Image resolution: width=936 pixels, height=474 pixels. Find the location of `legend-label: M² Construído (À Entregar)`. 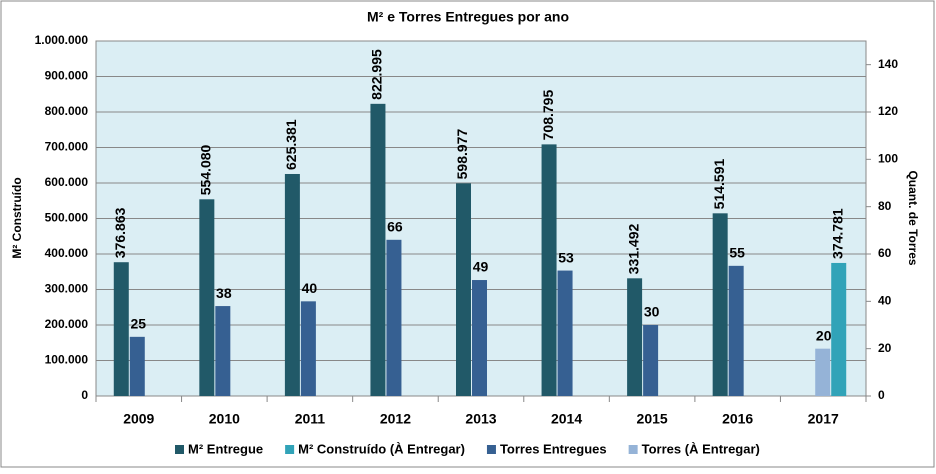

legend-label: M² Construído (À Entregar) is located at coordinates (381, 448).